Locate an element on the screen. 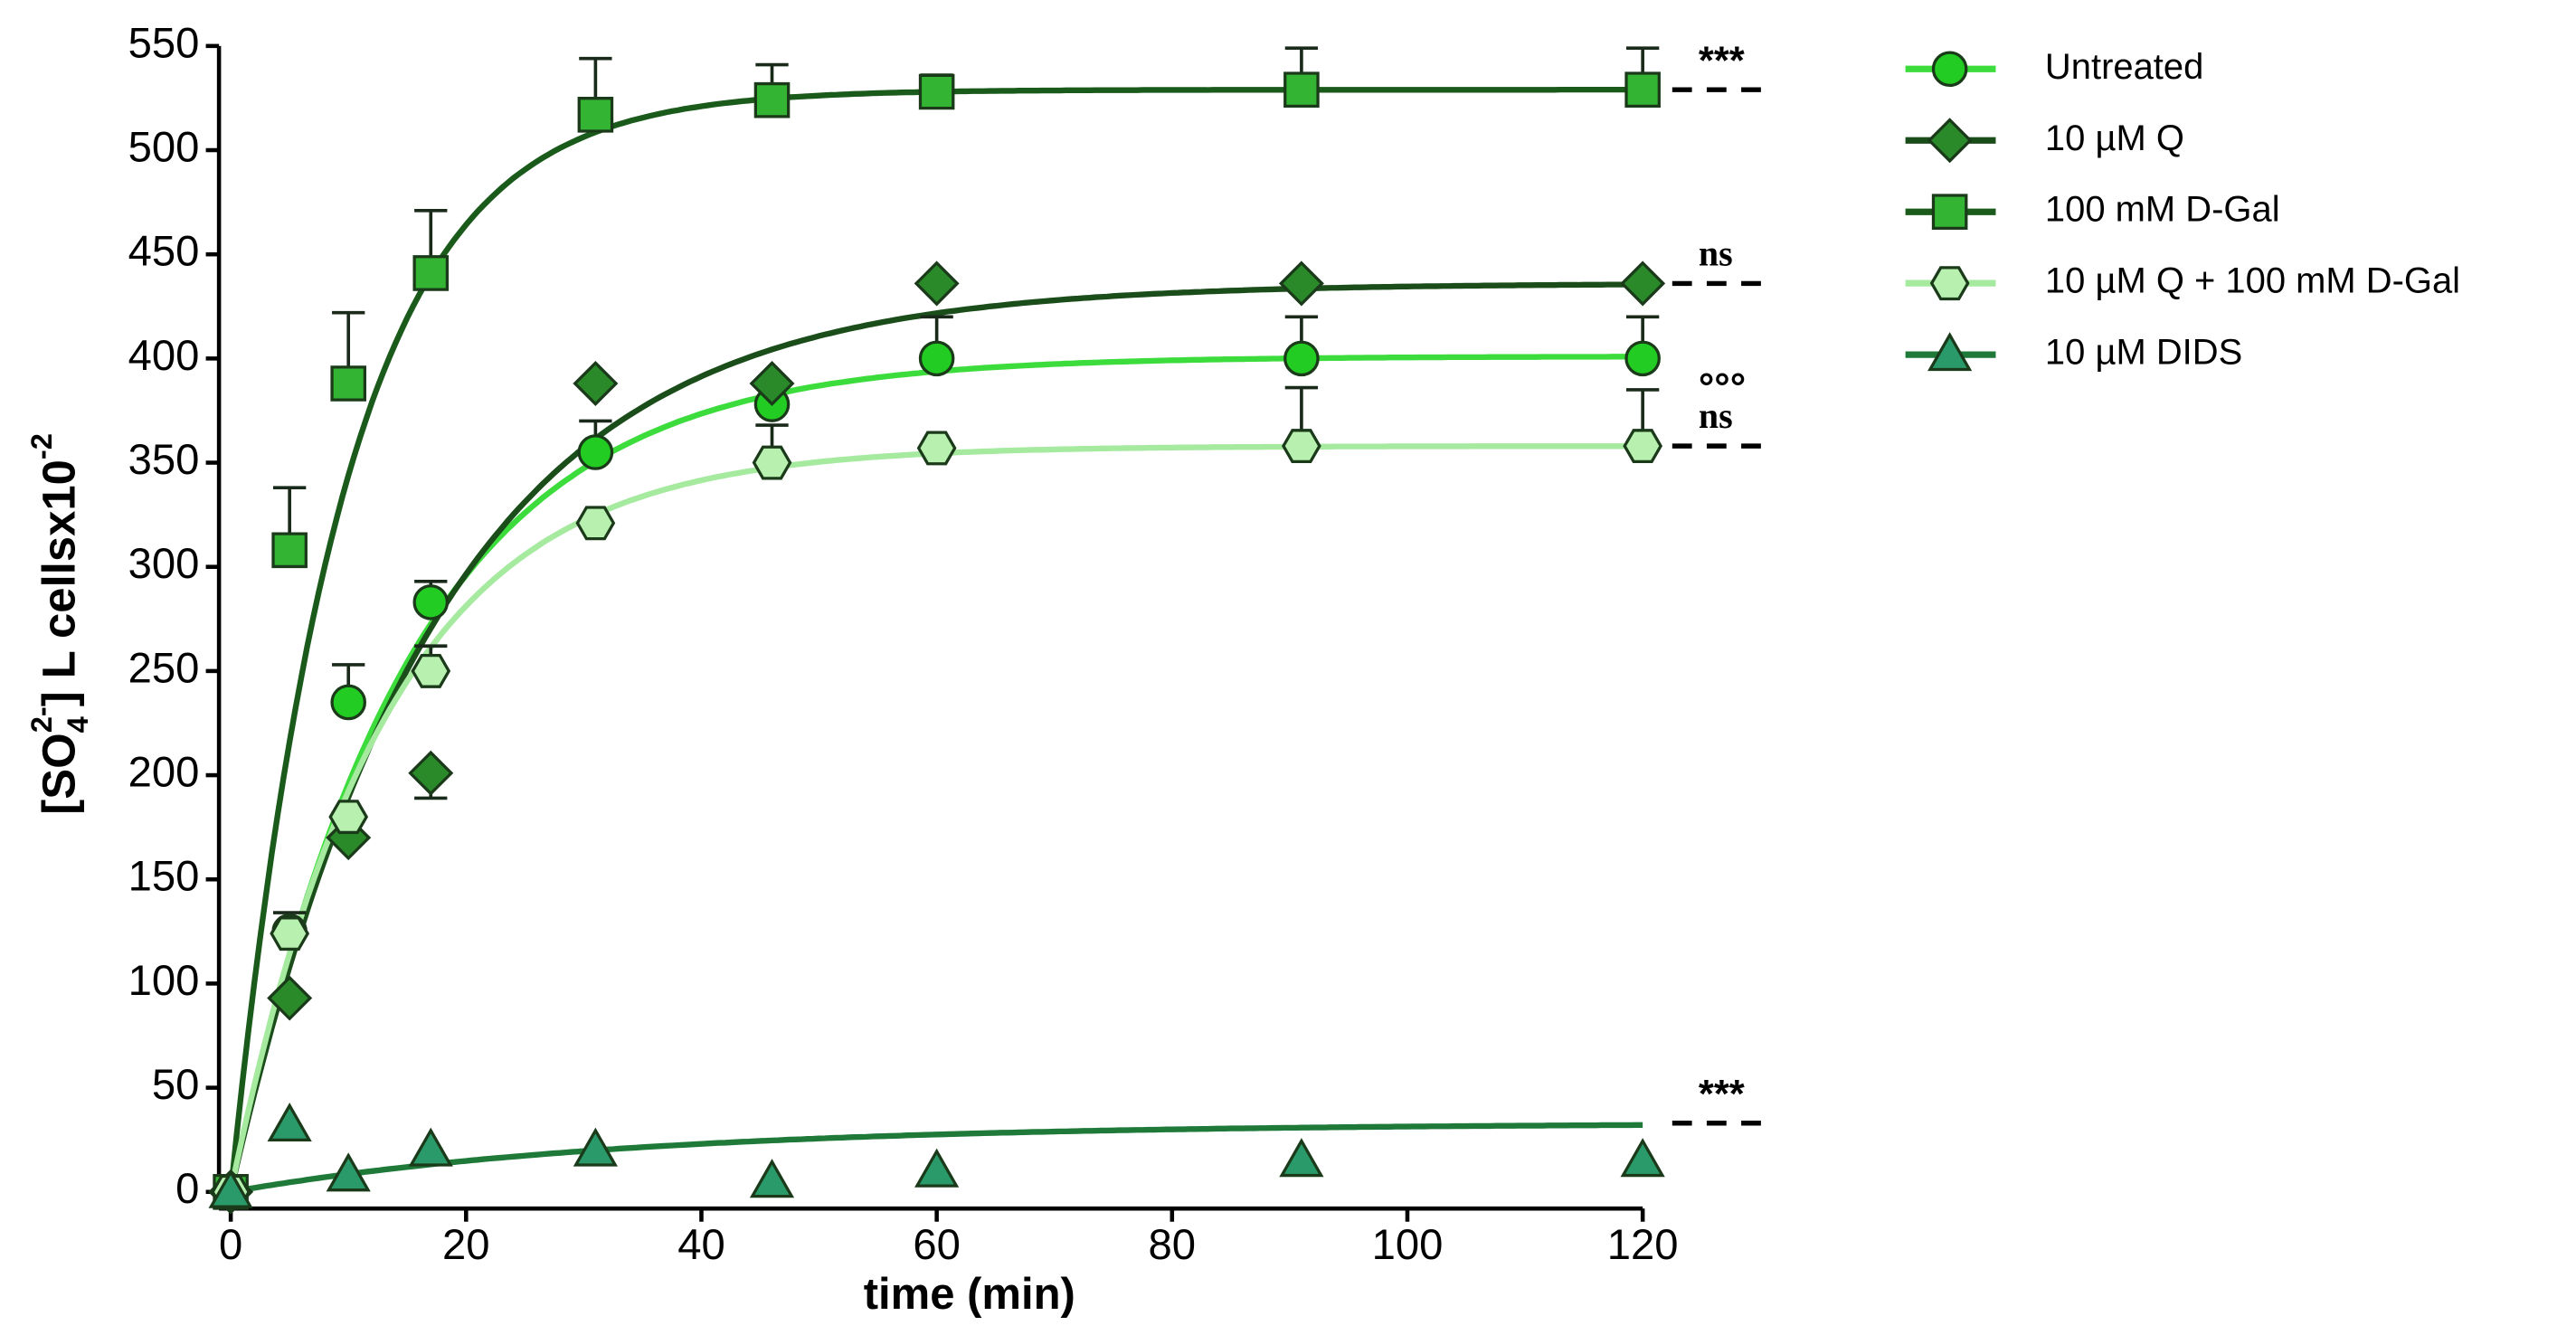 Image resolution: width=2576 pixels, height=1335 pixels. annotation: °°° is located at coordinates (1723, 388).